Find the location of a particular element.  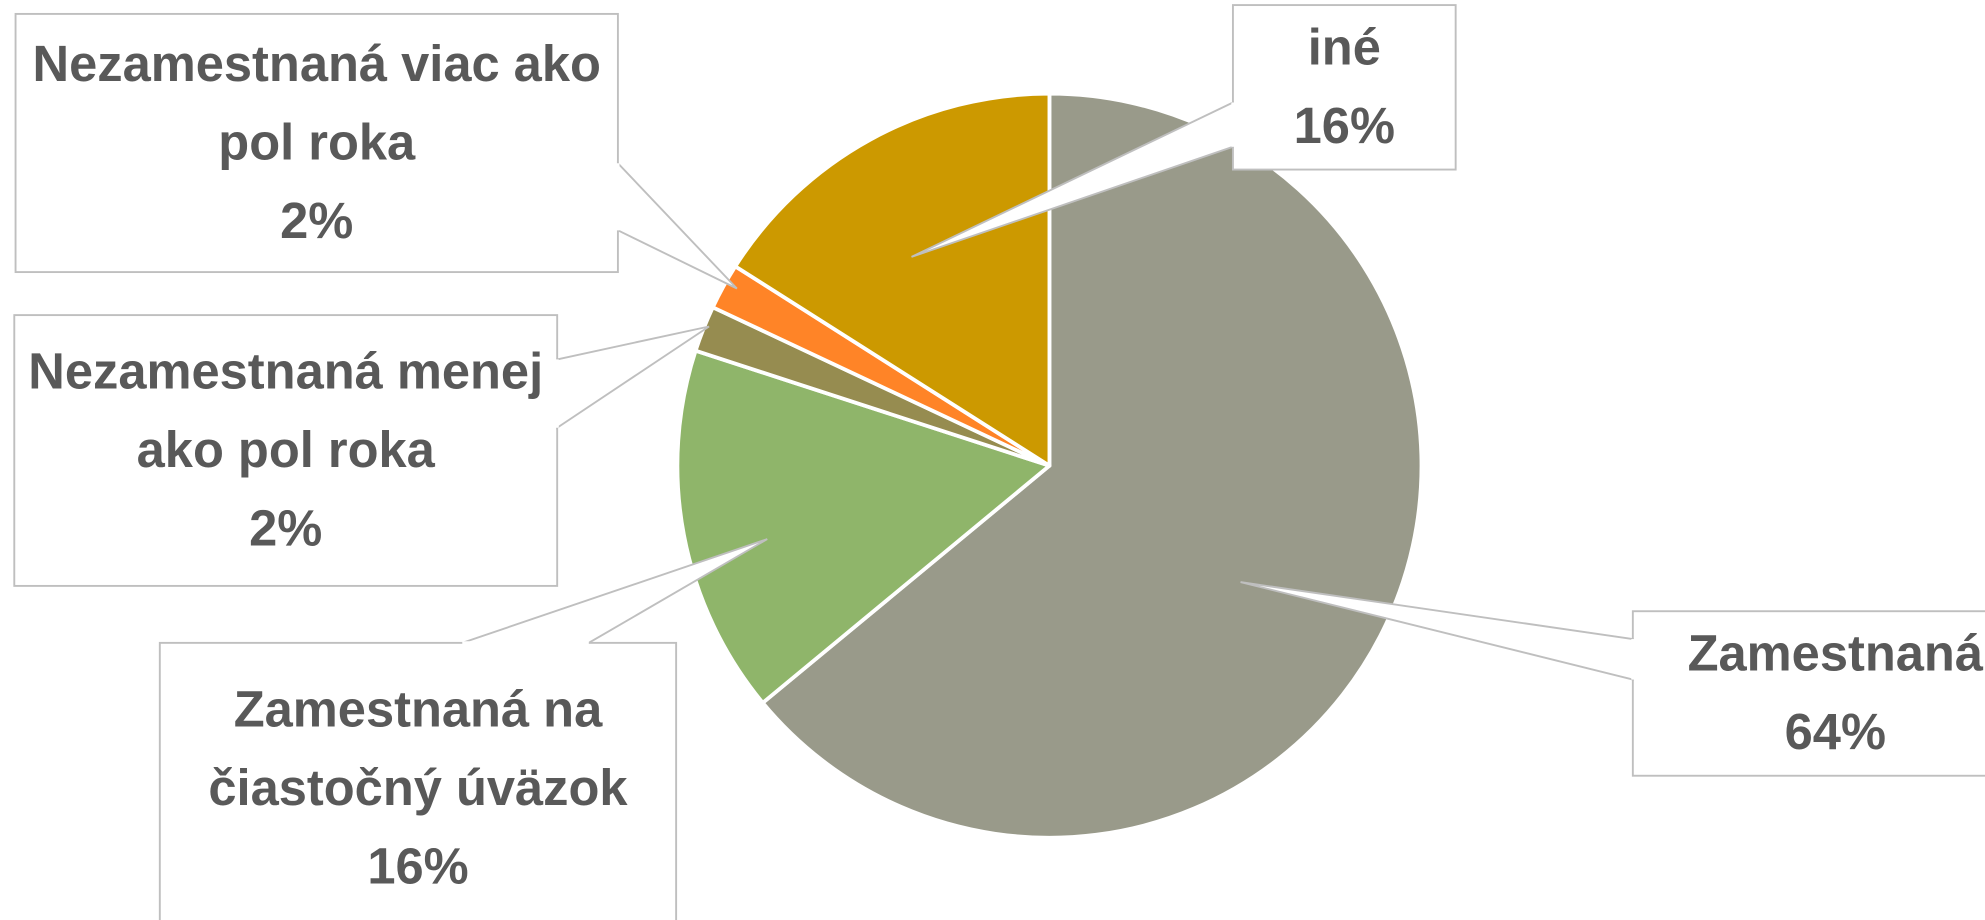

label-text: Nezamestnaná viac ako pol roka 2% is located at coordinates (317, 143).